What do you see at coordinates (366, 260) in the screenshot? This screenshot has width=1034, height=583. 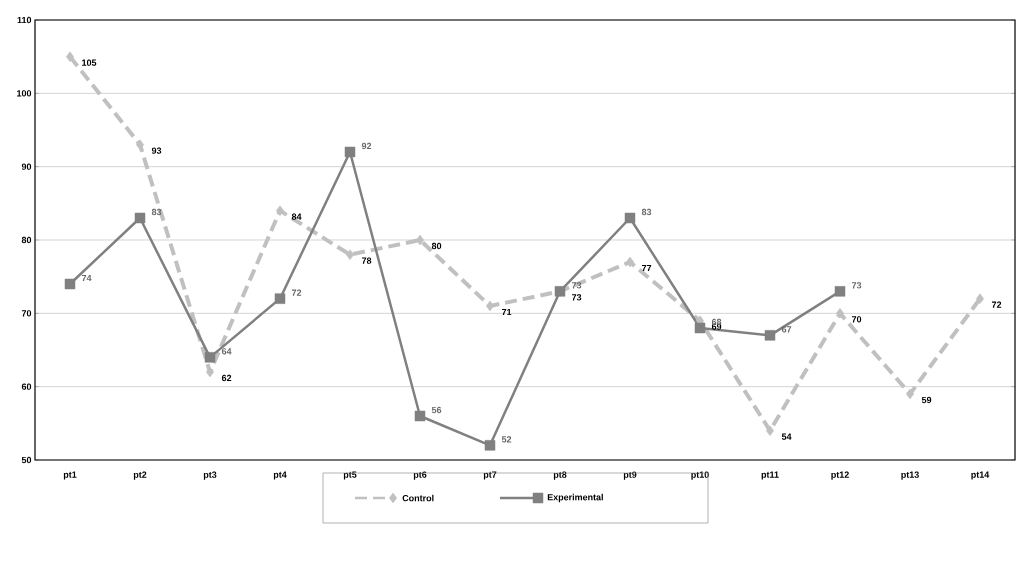 I see `data-label: 78` at bounding box center [366, 260].